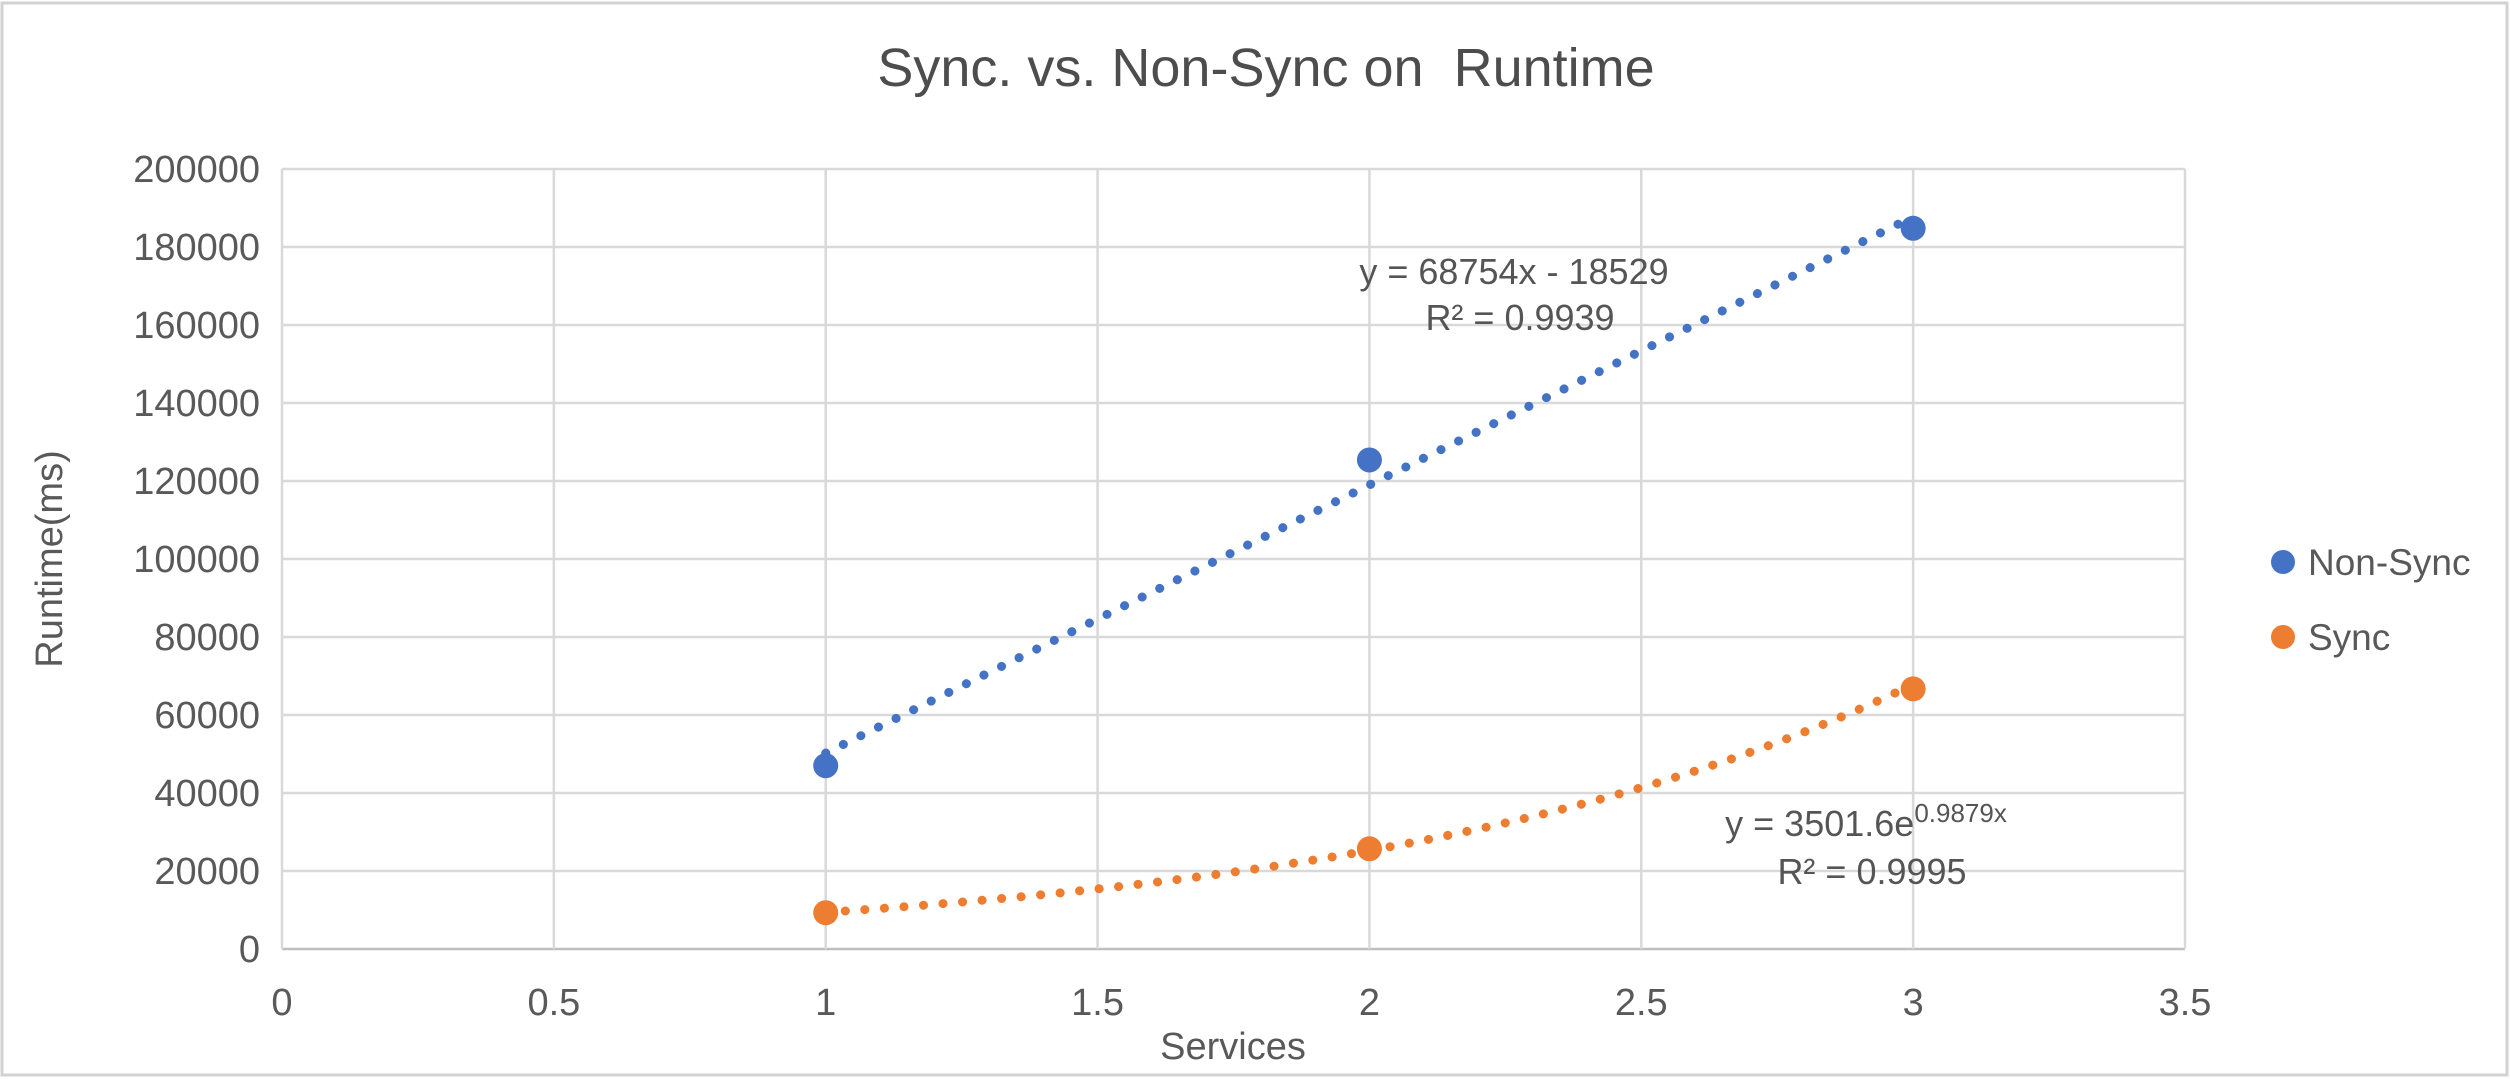 The image size is (2510, 1079). I want to click on legend-label-non-sync: Non-Sync, so click(2389, 562).